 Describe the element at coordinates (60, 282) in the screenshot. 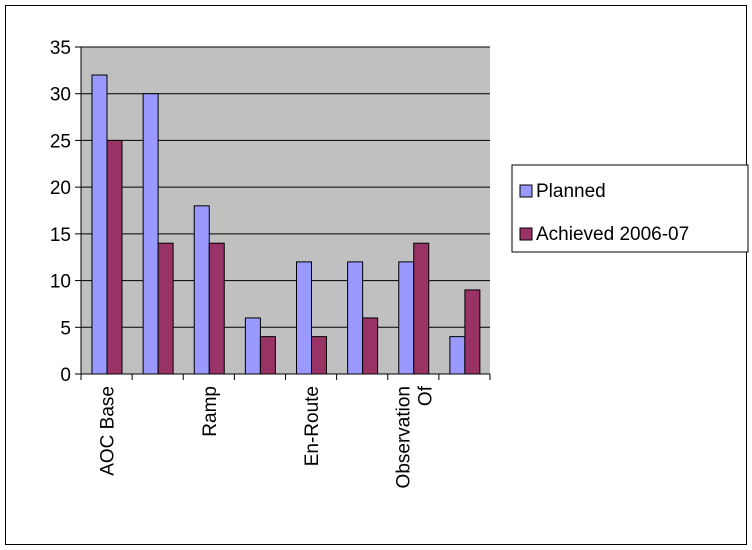

I see `y-tick-label: 10` at that location.